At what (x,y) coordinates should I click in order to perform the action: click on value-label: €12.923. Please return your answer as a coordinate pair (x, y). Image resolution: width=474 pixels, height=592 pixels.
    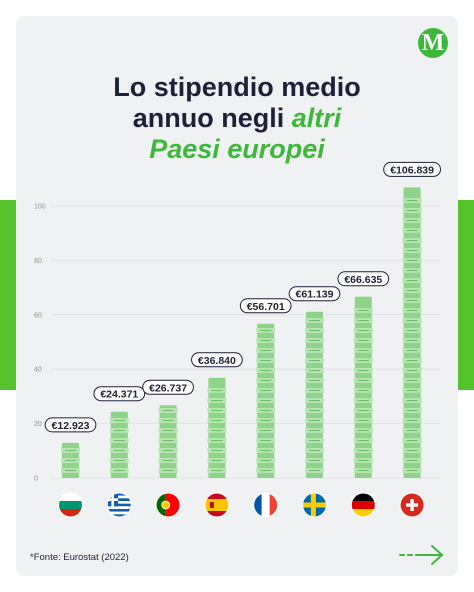
    Looking at the image, I should click on (71, 426).